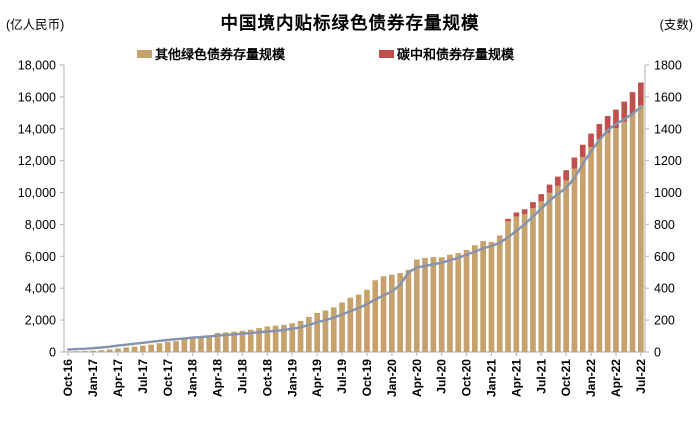 This screenshot has height=421, width=700. I want to click on svg-text: 2,000, so click(40, 321).